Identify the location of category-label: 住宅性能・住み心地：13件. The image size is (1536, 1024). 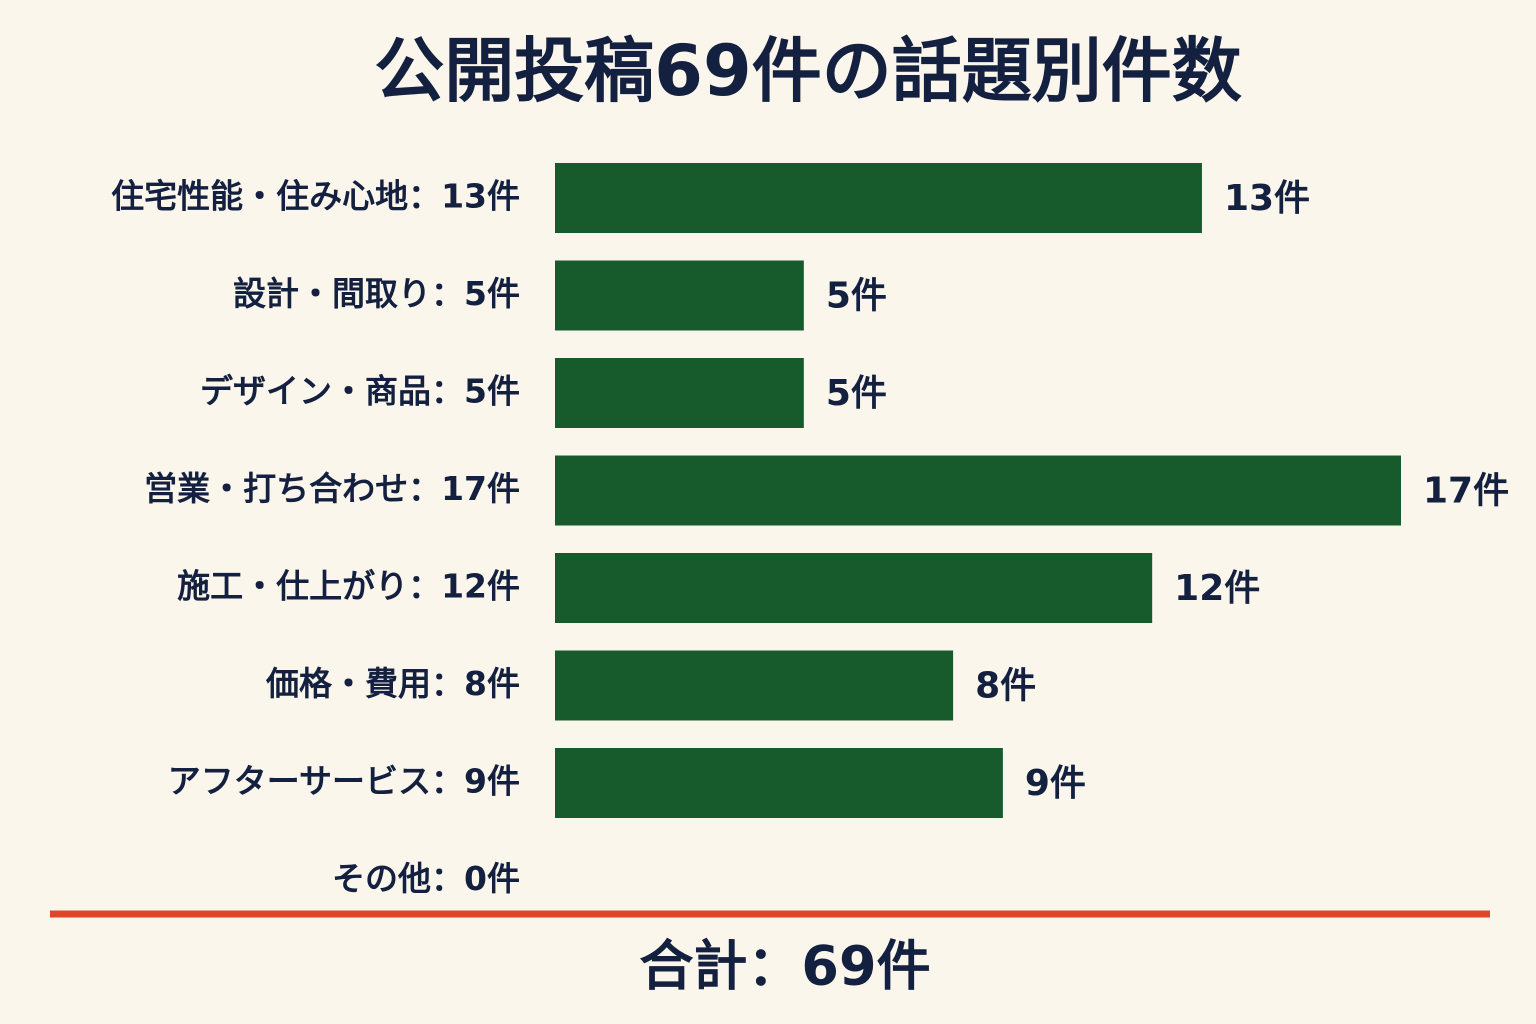
(315, 196).